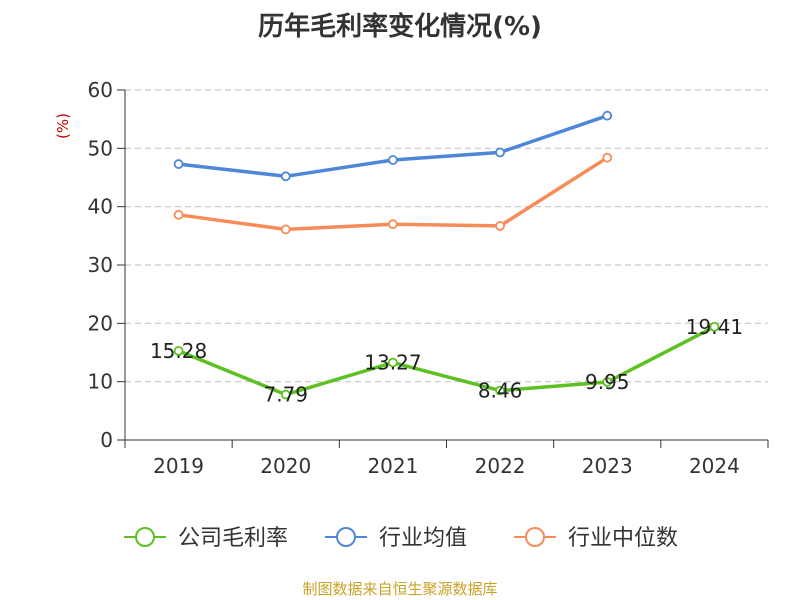  Describe the element at coordinates (100, 323) in the screenshot. I see `y-tick-label: 20` at that location.